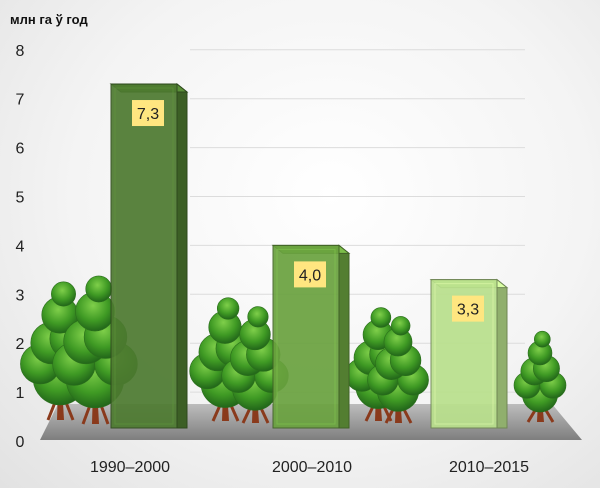  What do you see at coordinates (20, 344) in the screenshot?
I see `y-tick-label: 2` at bounding box center [20, 344].